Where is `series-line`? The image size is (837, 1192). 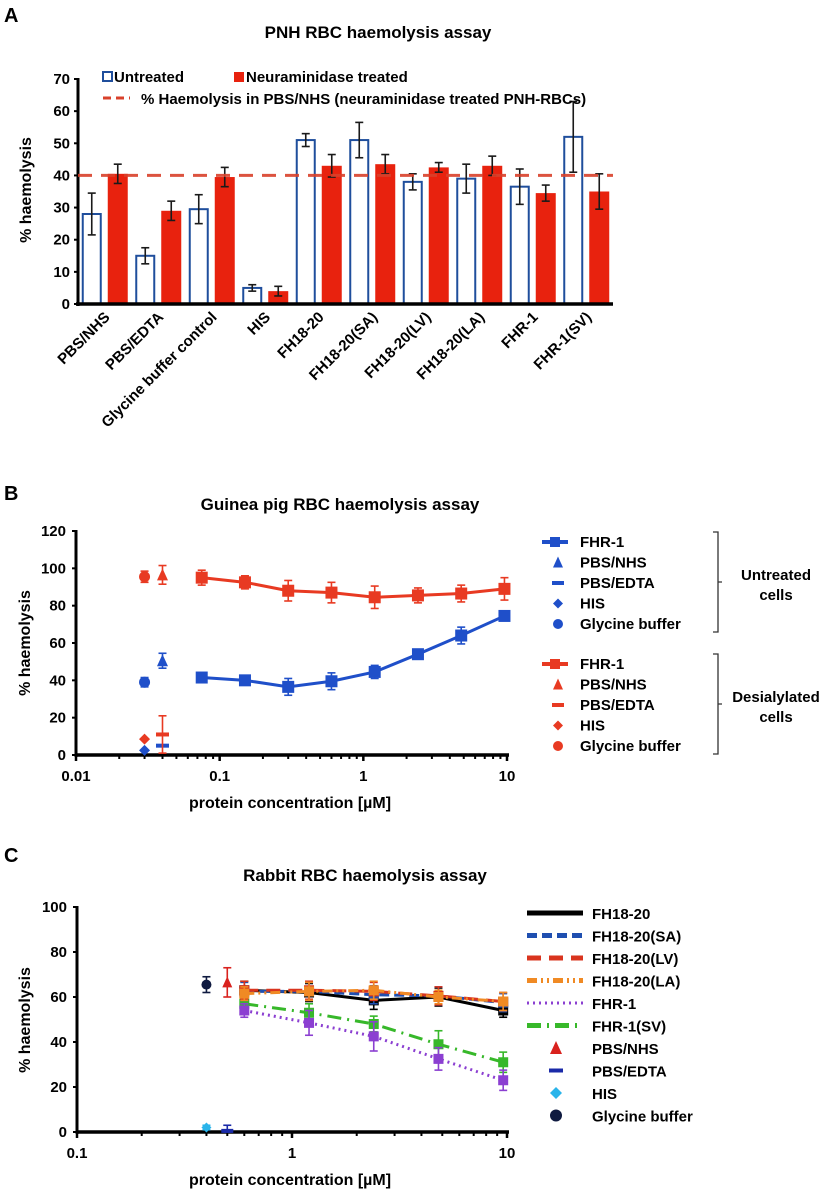
series-line is located at coordinates (374, 995).